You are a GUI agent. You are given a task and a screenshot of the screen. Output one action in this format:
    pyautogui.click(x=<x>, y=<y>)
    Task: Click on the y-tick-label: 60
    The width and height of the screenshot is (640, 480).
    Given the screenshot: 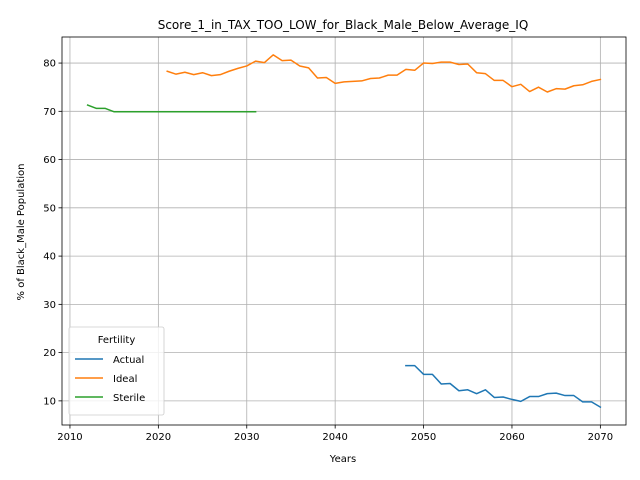 What is the action you would take?
    pyautogui.click(x=49, y=160)
    